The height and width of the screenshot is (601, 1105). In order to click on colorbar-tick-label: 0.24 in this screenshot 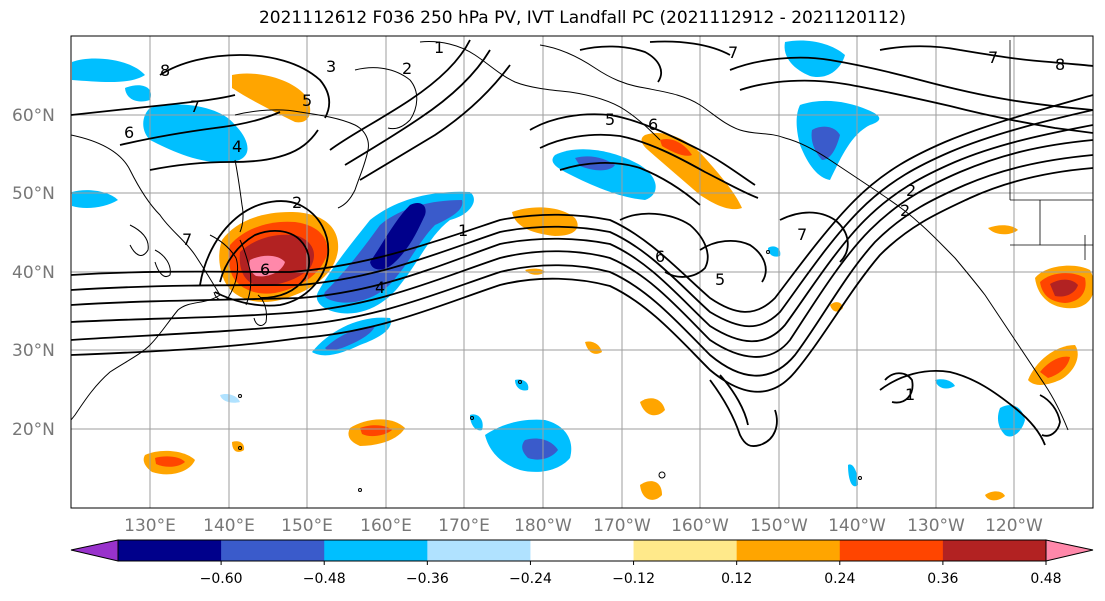, I will do `click(839, 579)`.